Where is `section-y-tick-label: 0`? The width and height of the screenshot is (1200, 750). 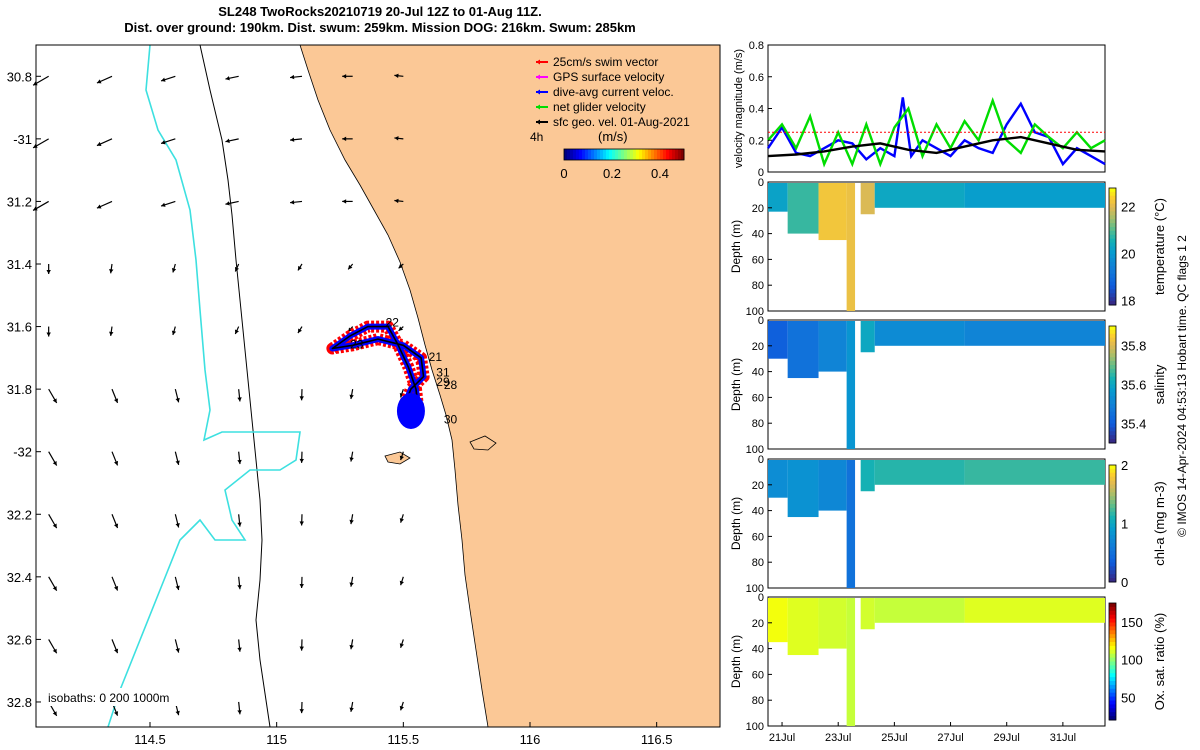 section-y-tick-label: 0 is located at coordinates (761, 183).